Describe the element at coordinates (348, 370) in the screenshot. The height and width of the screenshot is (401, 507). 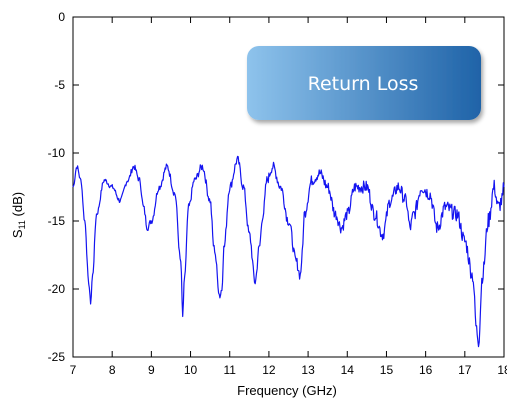
I see `x-tick-label: 14` at that location.